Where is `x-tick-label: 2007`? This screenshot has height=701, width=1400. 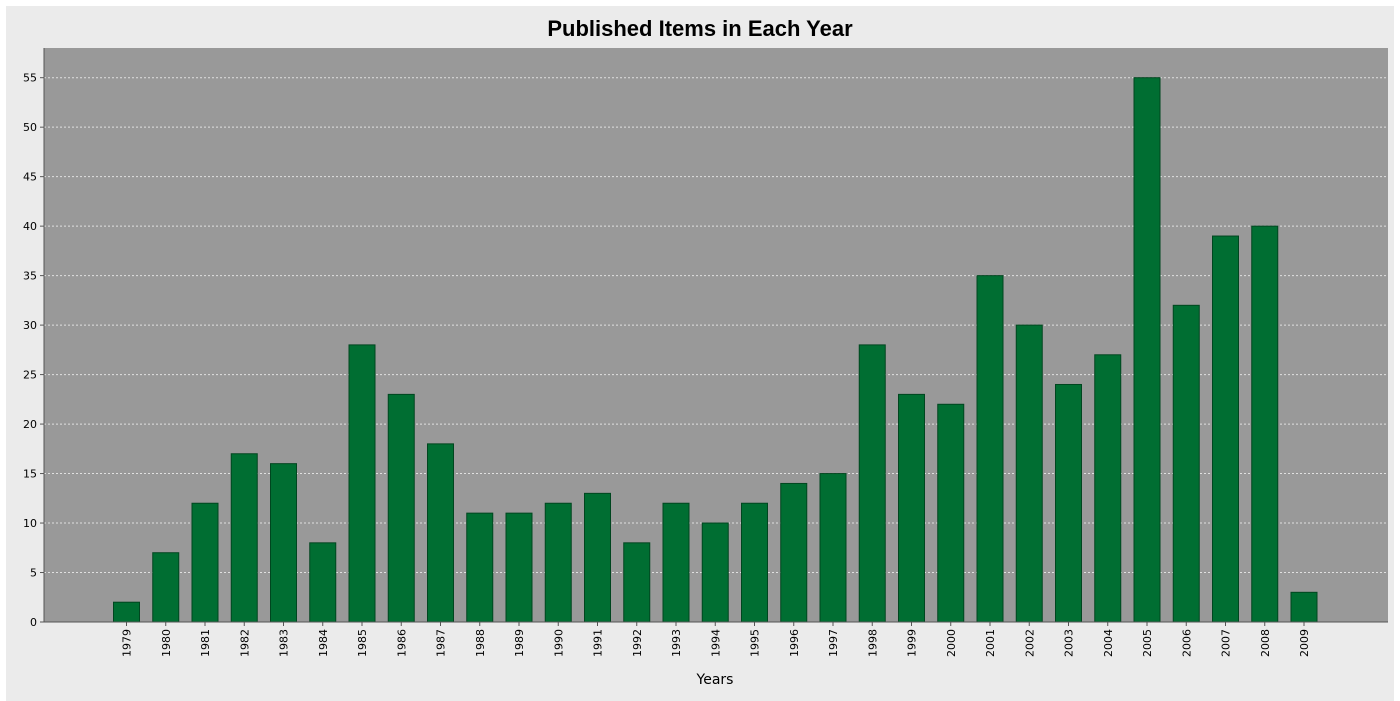 x-tick-label: 2007 is located at coordinates (1226, 643).